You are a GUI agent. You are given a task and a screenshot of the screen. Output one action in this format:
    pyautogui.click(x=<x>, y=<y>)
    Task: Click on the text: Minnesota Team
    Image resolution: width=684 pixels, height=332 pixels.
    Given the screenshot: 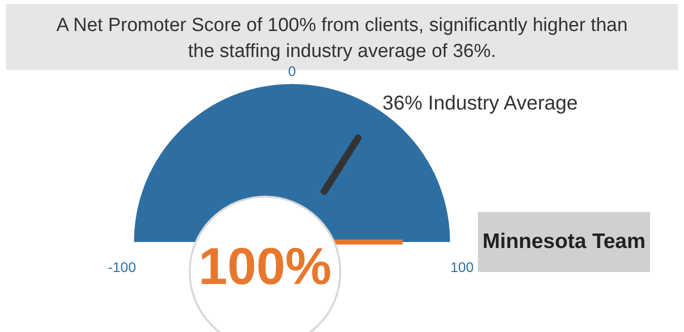 What is the action you would take?
    pyautogui.click(x=564, y=241)
    